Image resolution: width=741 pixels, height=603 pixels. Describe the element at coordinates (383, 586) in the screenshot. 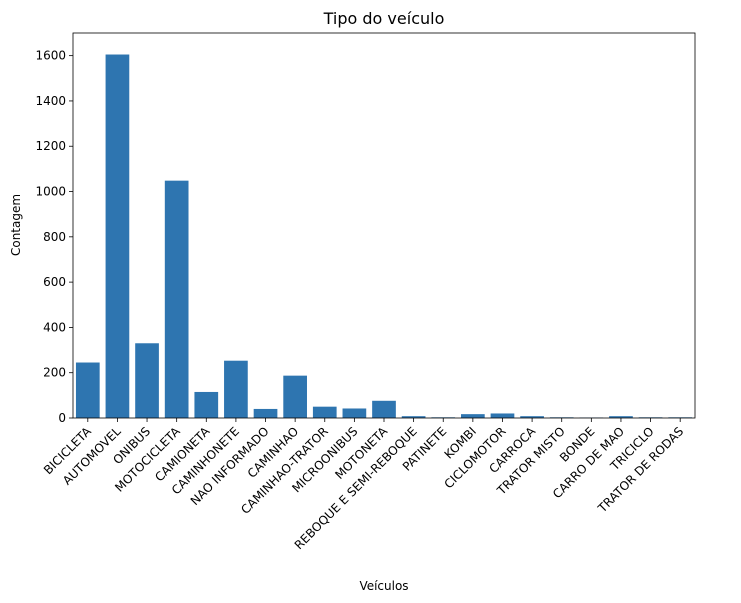

I see `x-axis-label: Veículos` at that location.